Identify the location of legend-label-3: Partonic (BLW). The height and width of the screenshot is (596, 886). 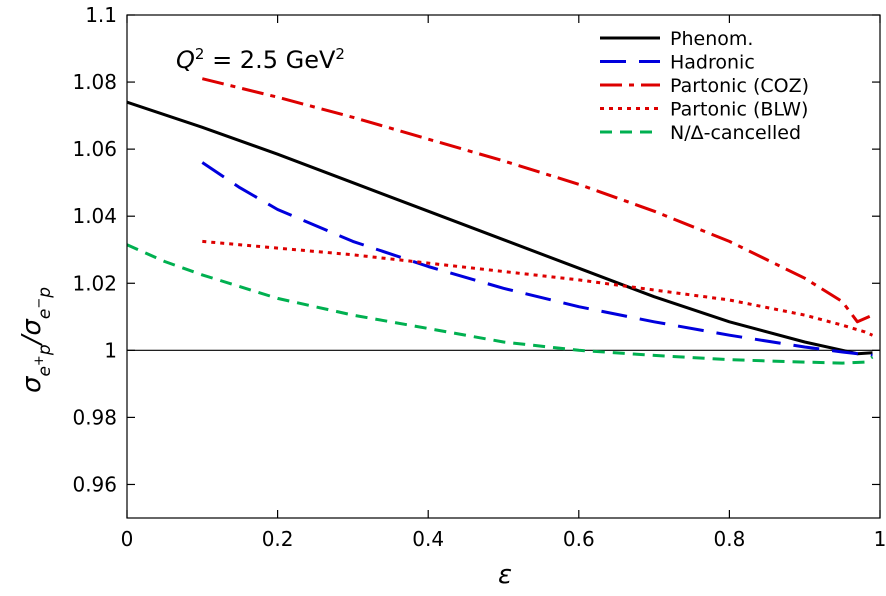
(739, 110).